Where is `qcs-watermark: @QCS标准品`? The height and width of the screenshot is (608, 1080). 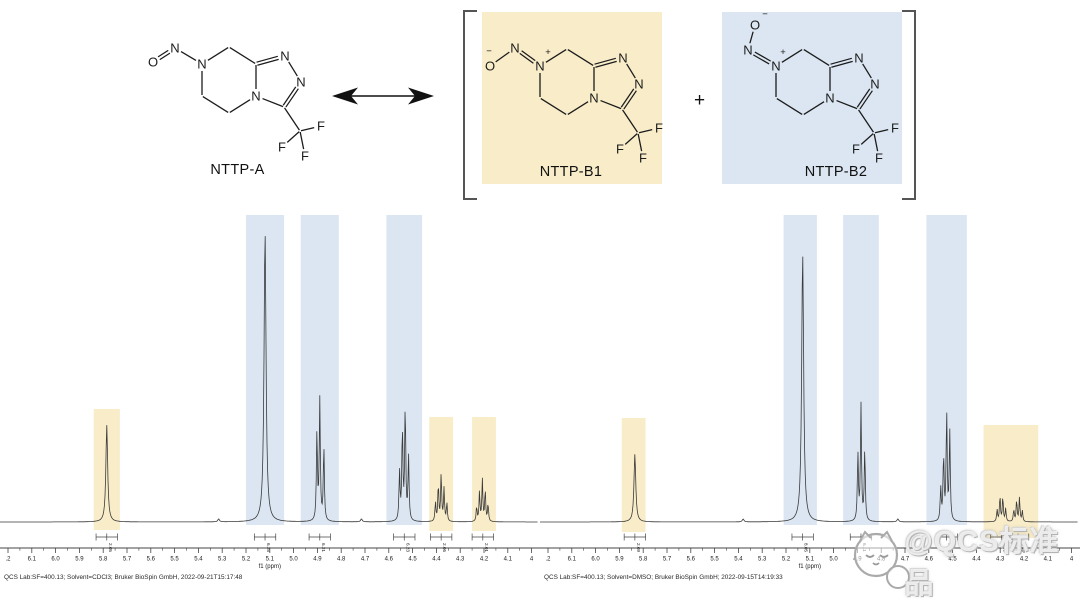 qcs-watermark: @QCS标准品 is located at coordinates (964, 560).